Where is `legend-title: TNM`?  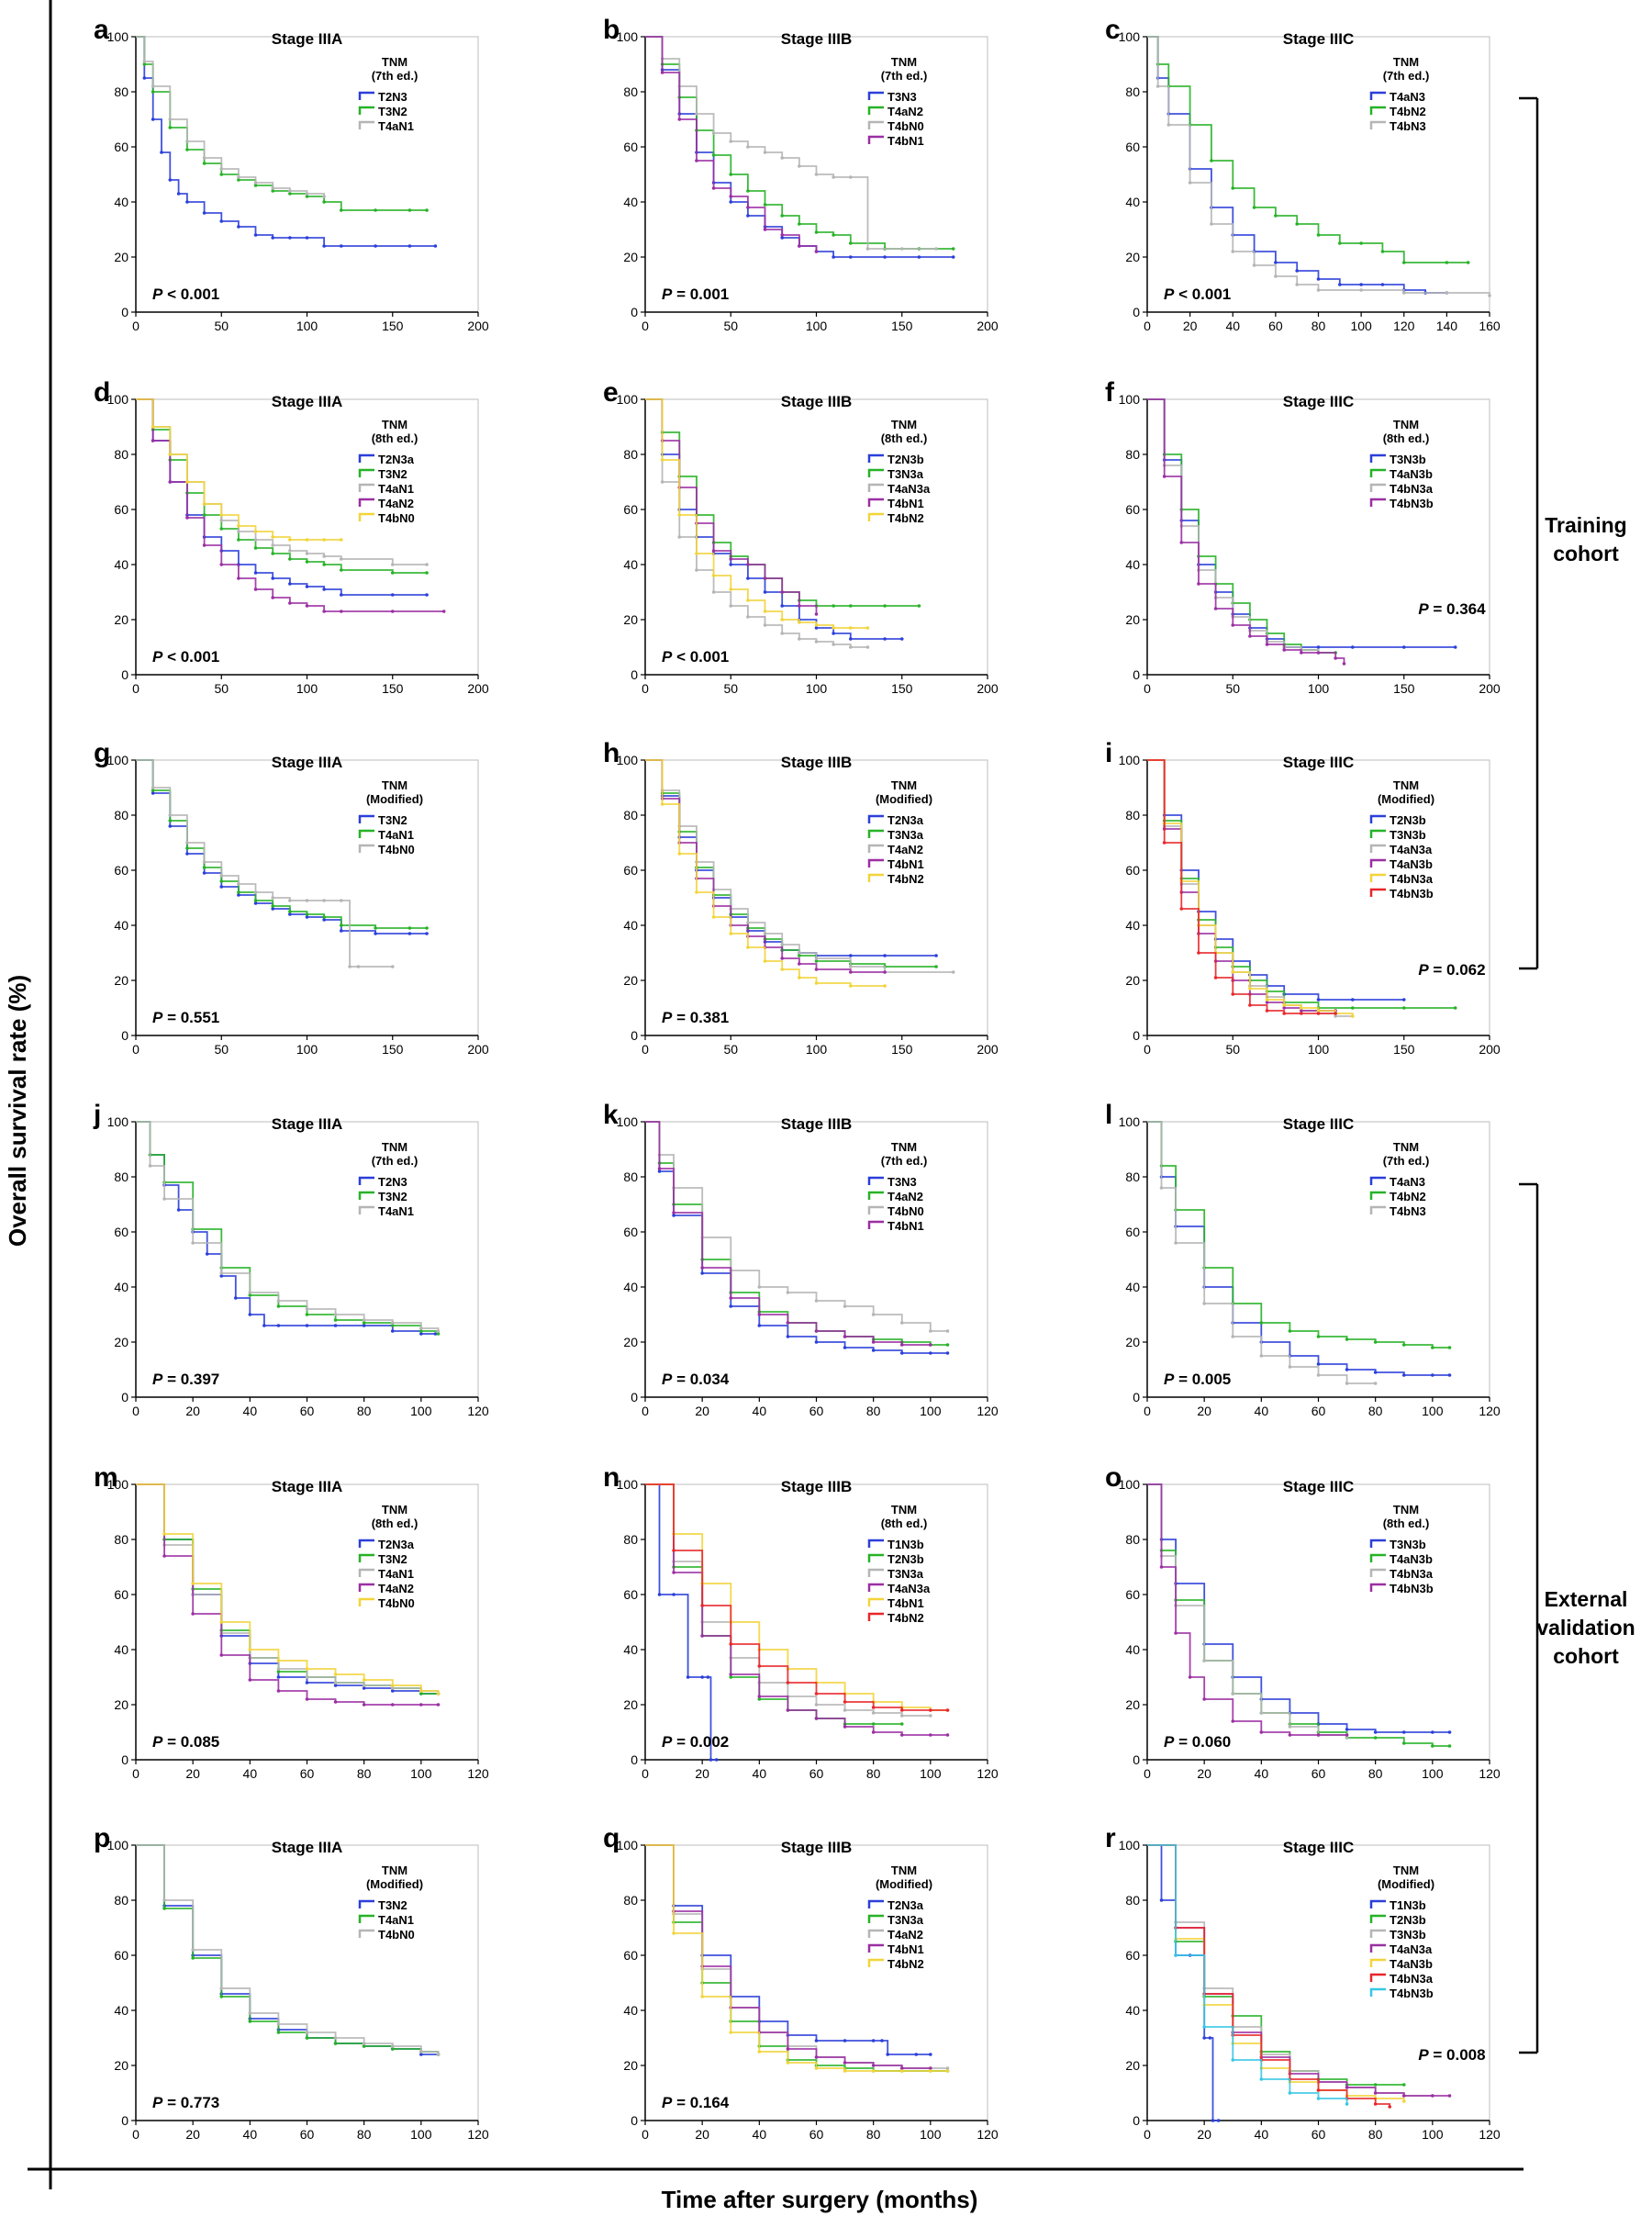 legend-title: TNM is located at coordinates (904, 424).